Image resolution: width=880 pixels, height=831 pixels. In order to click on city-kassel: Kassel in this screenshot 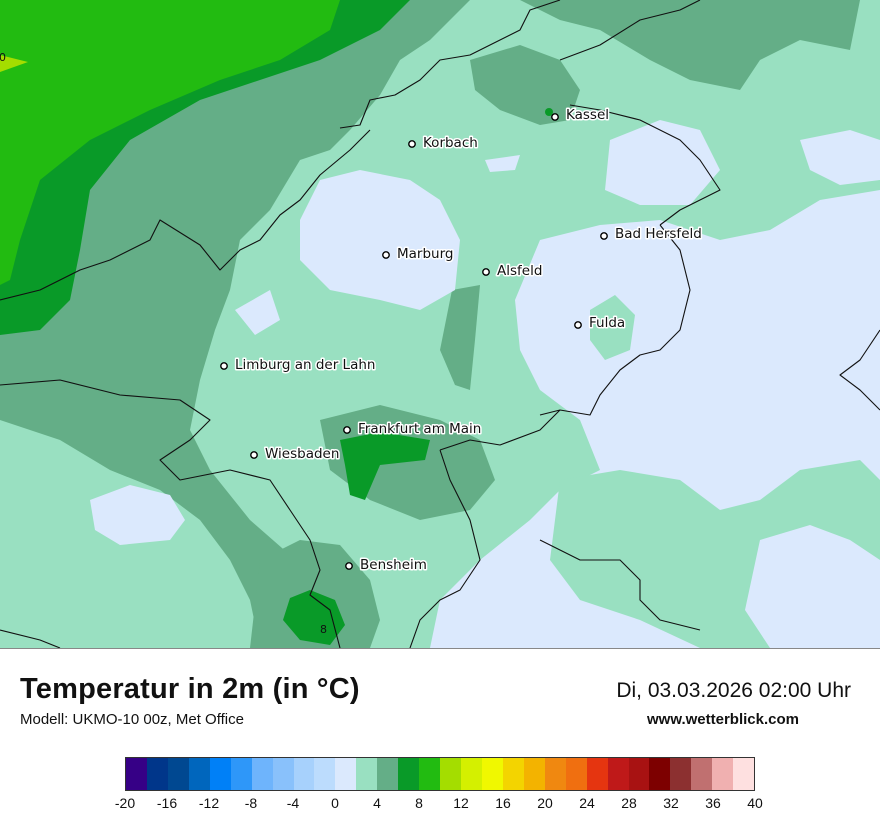, I will do `click(581, 115)`.